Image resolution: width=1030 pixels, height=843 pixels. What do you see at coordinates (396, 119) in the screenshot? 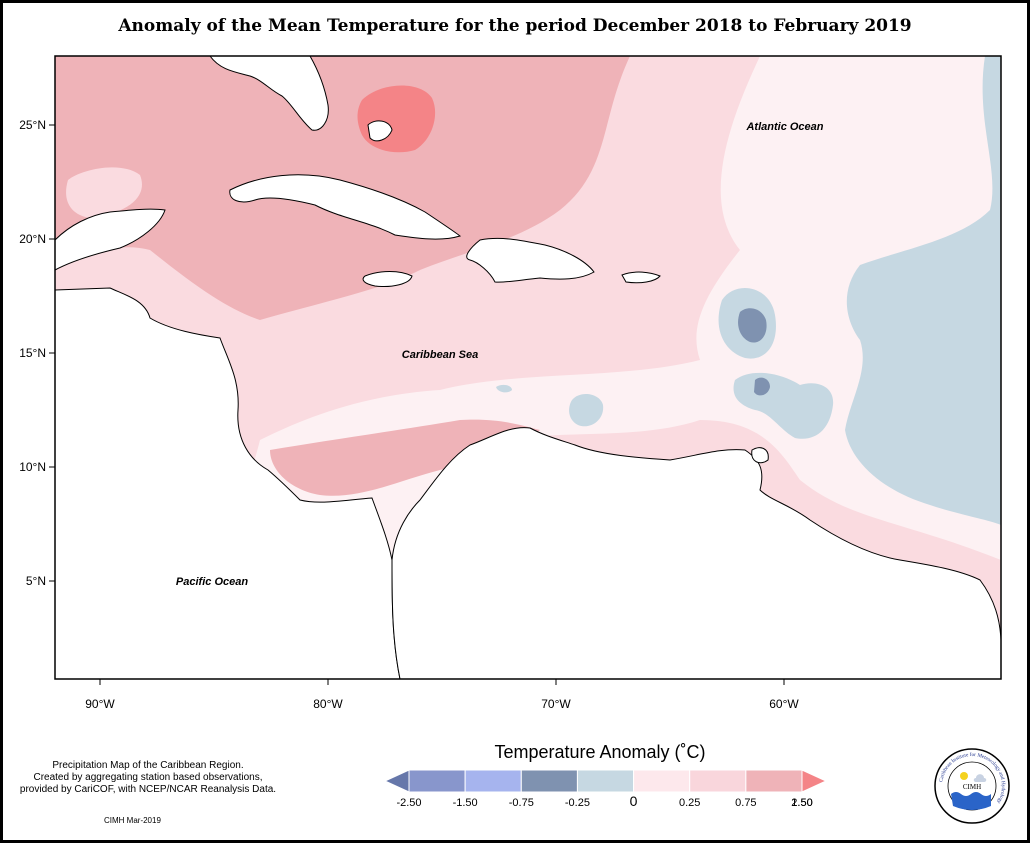
I see `anomaly-red-bahamas` at bounding box center [396, 119].